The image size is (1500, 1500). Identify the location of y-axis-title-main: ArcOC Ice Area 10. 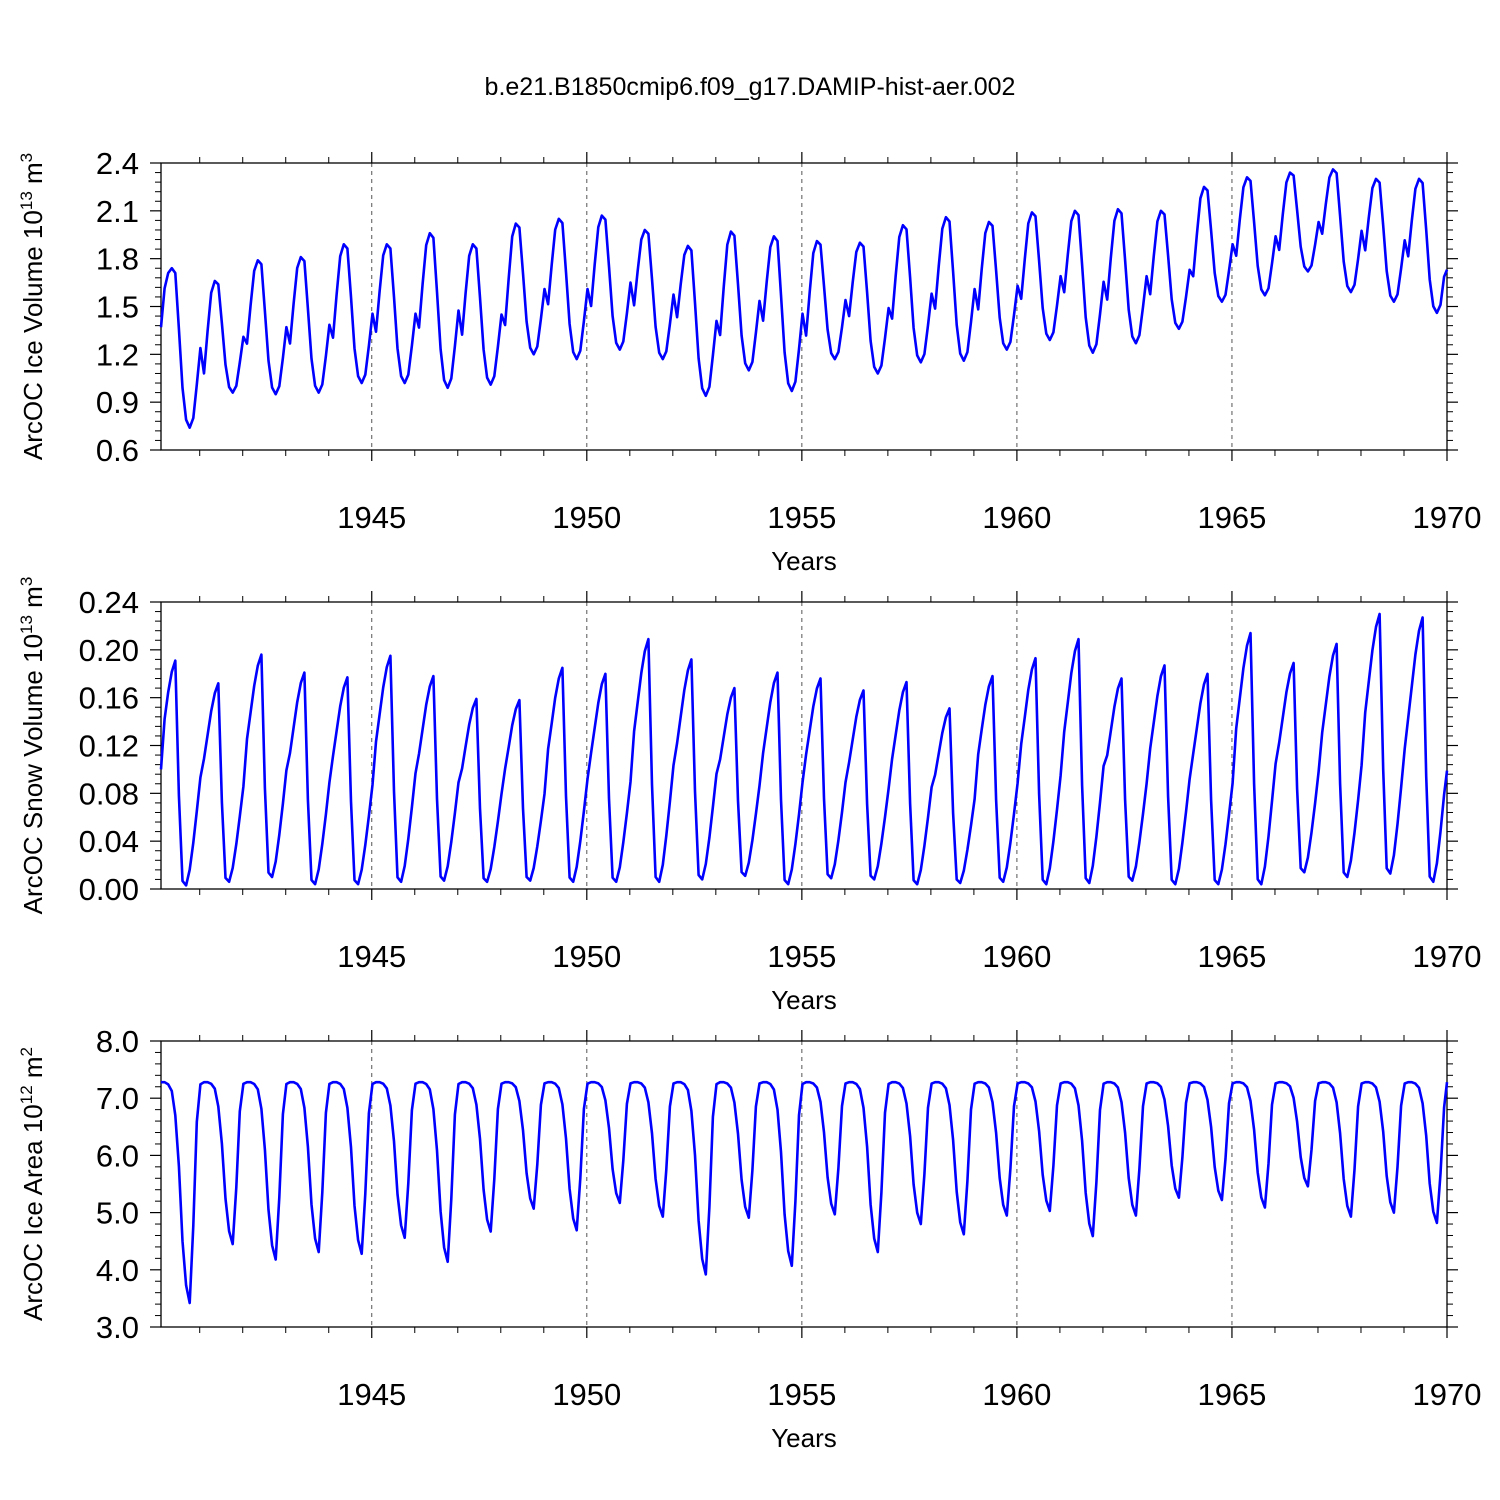
(33, 1212).